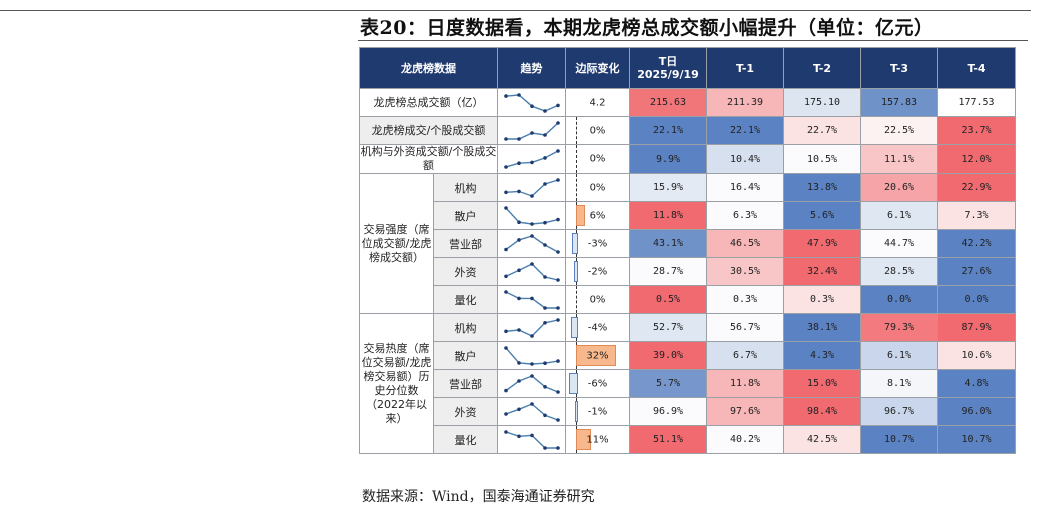 The height and width of the screenshot is (508, 1037). What do you see at coordinates (688, 299) in the screenshot?
I see `table-row: 量化 0% 0.5% 0.3% 0.3% 0.0% 0.0%` at bounding box center [688, 299].